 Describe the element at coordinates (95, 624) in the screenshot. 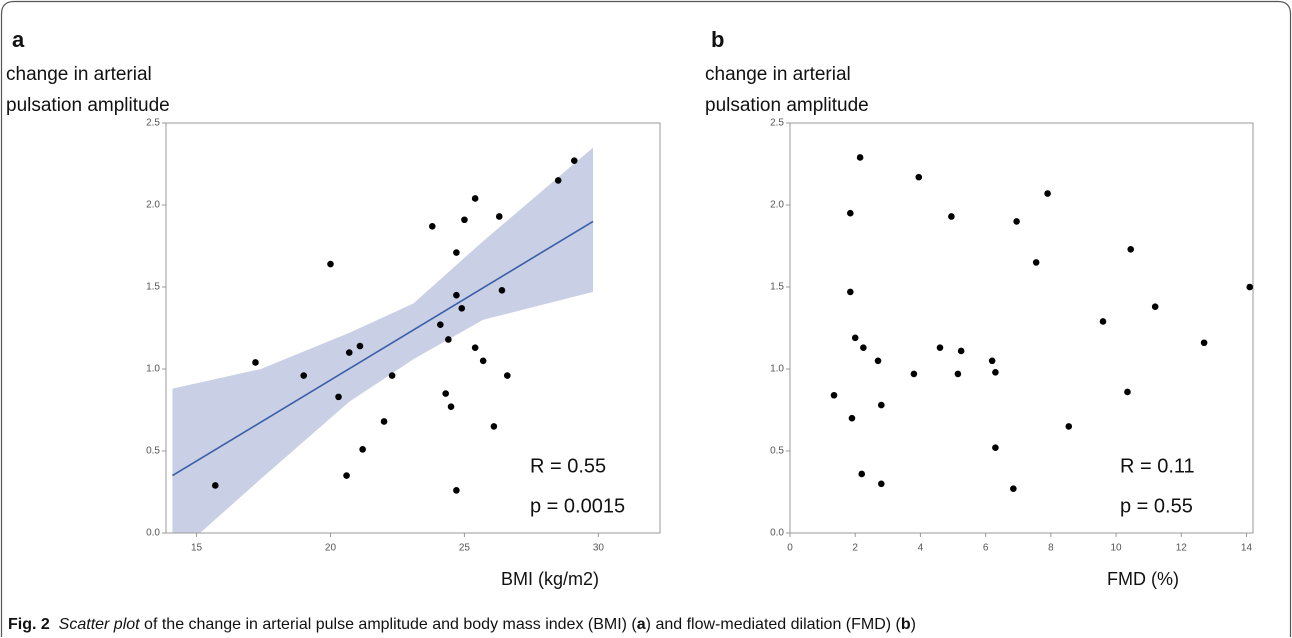

I see `caption-part: Scatter plot` at that location.